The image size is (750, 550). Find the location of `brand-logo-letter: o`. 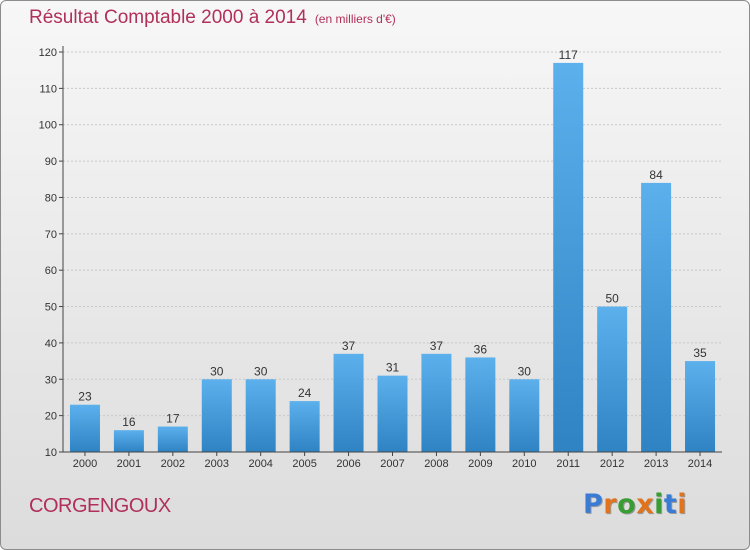

brand-logo-letter: o is located at coordinates (627, 504).